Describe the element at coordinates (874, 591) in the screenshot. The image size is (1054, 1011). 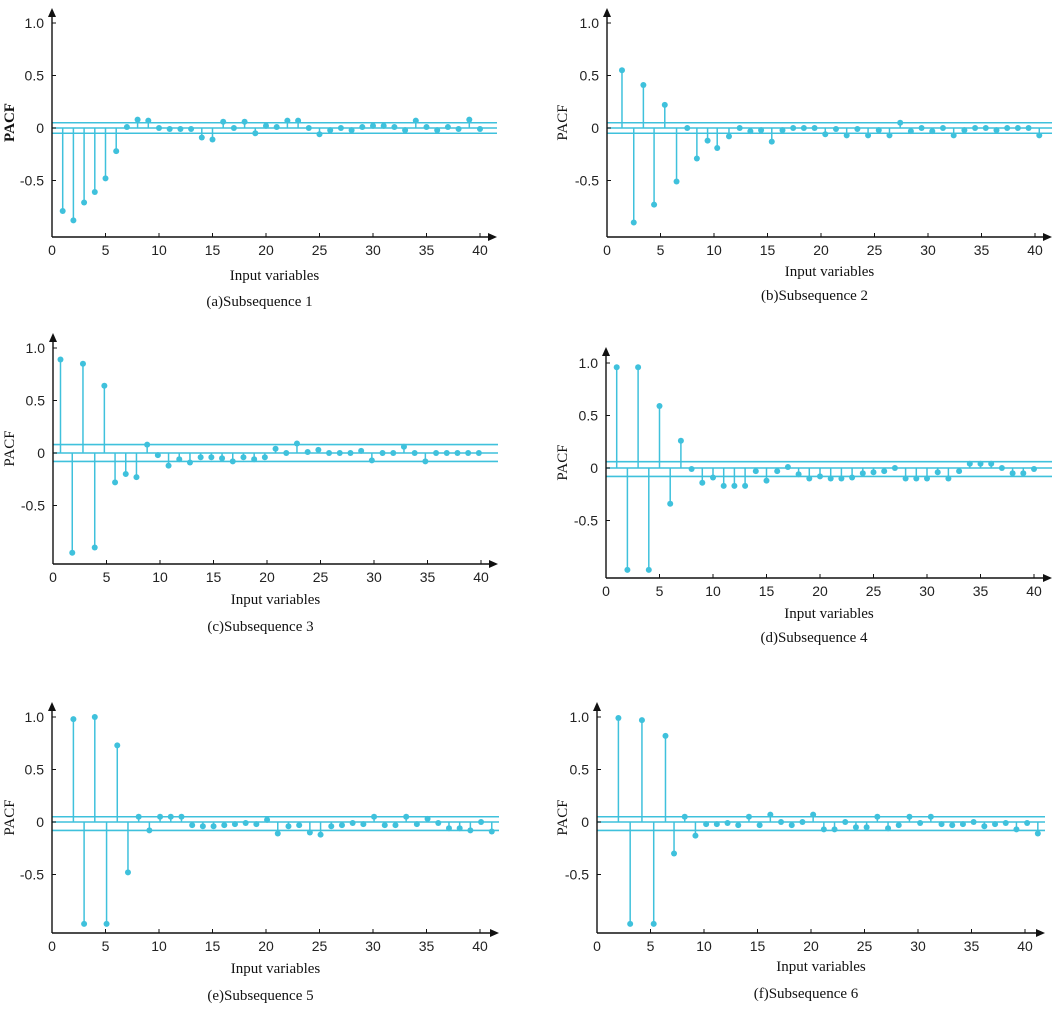
I see `x-tick-label: 25` at that location.